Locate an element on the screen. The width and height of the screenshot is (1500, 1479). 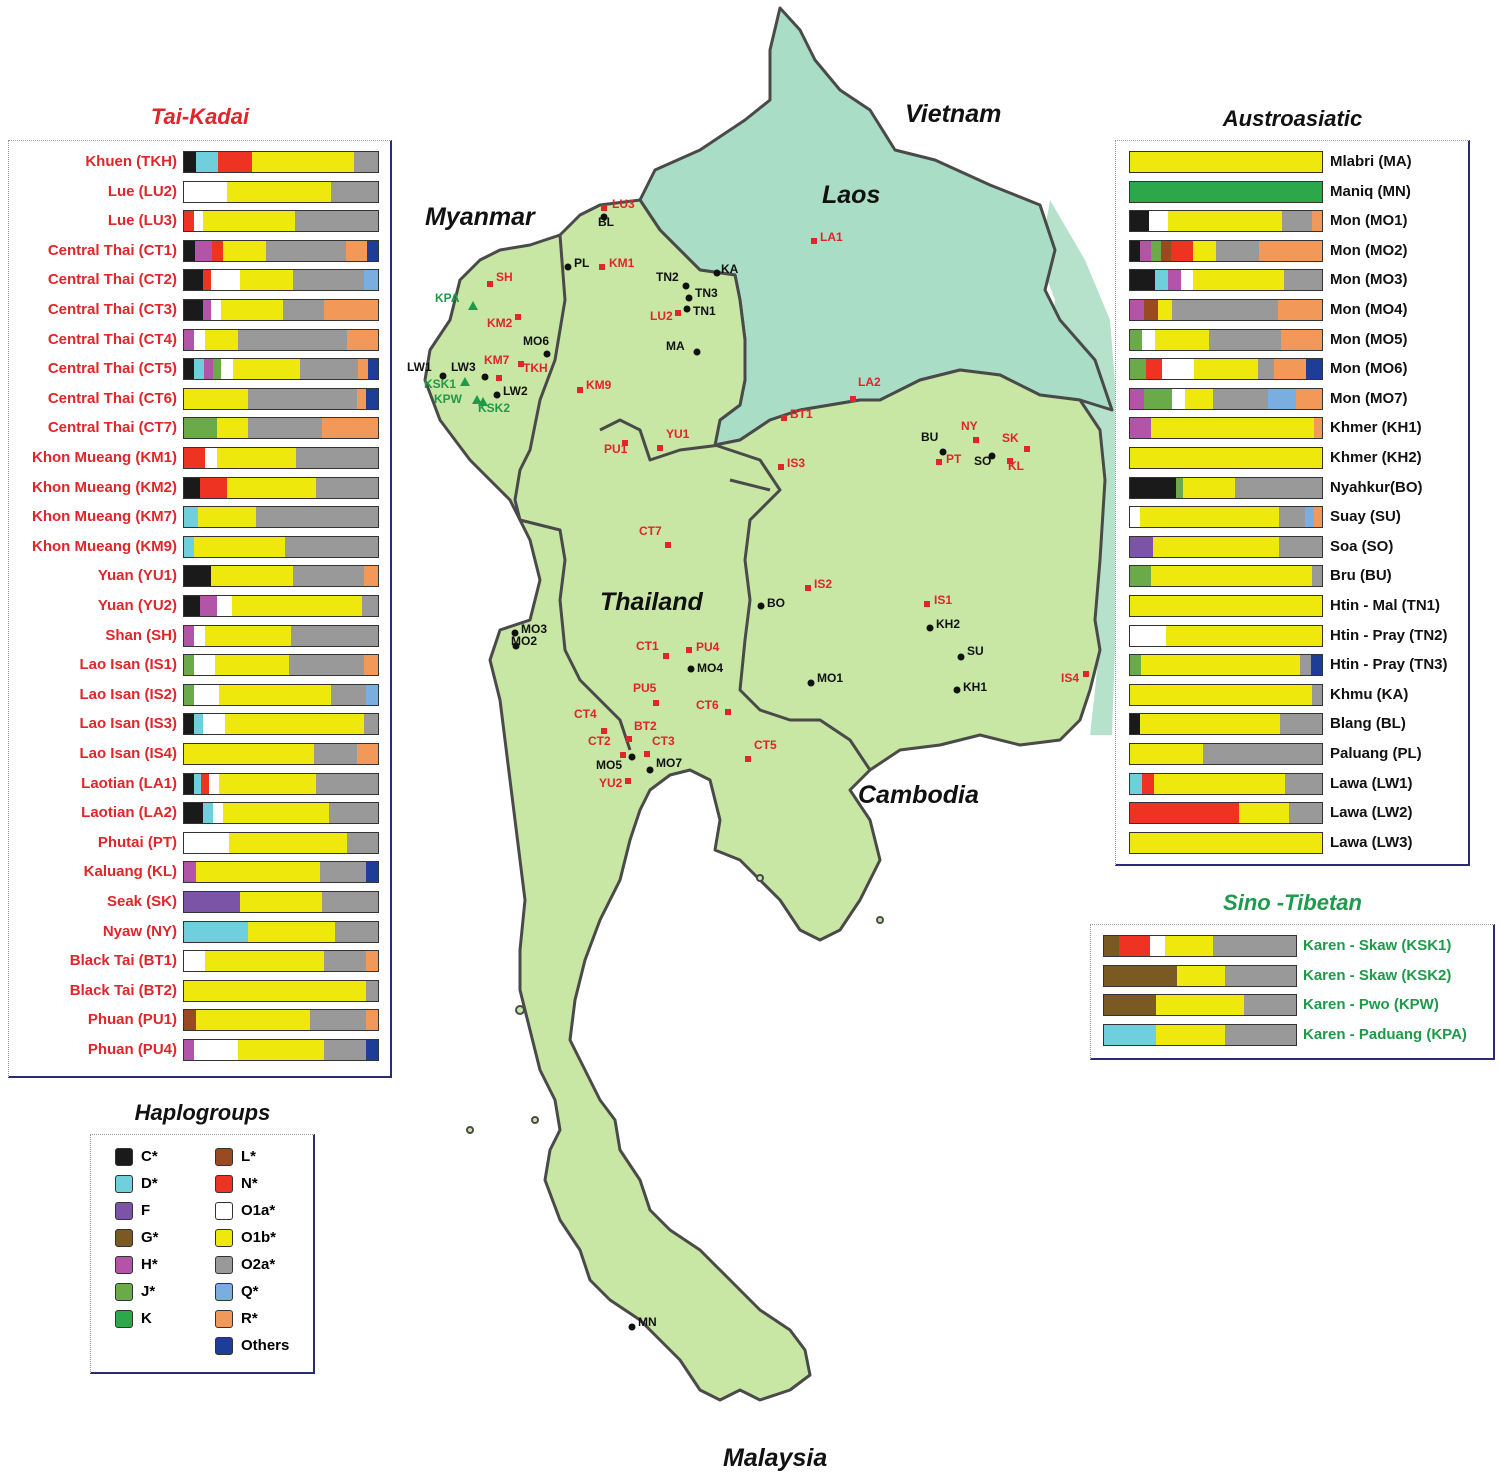
segment-h is located at coordinates (208, 369).